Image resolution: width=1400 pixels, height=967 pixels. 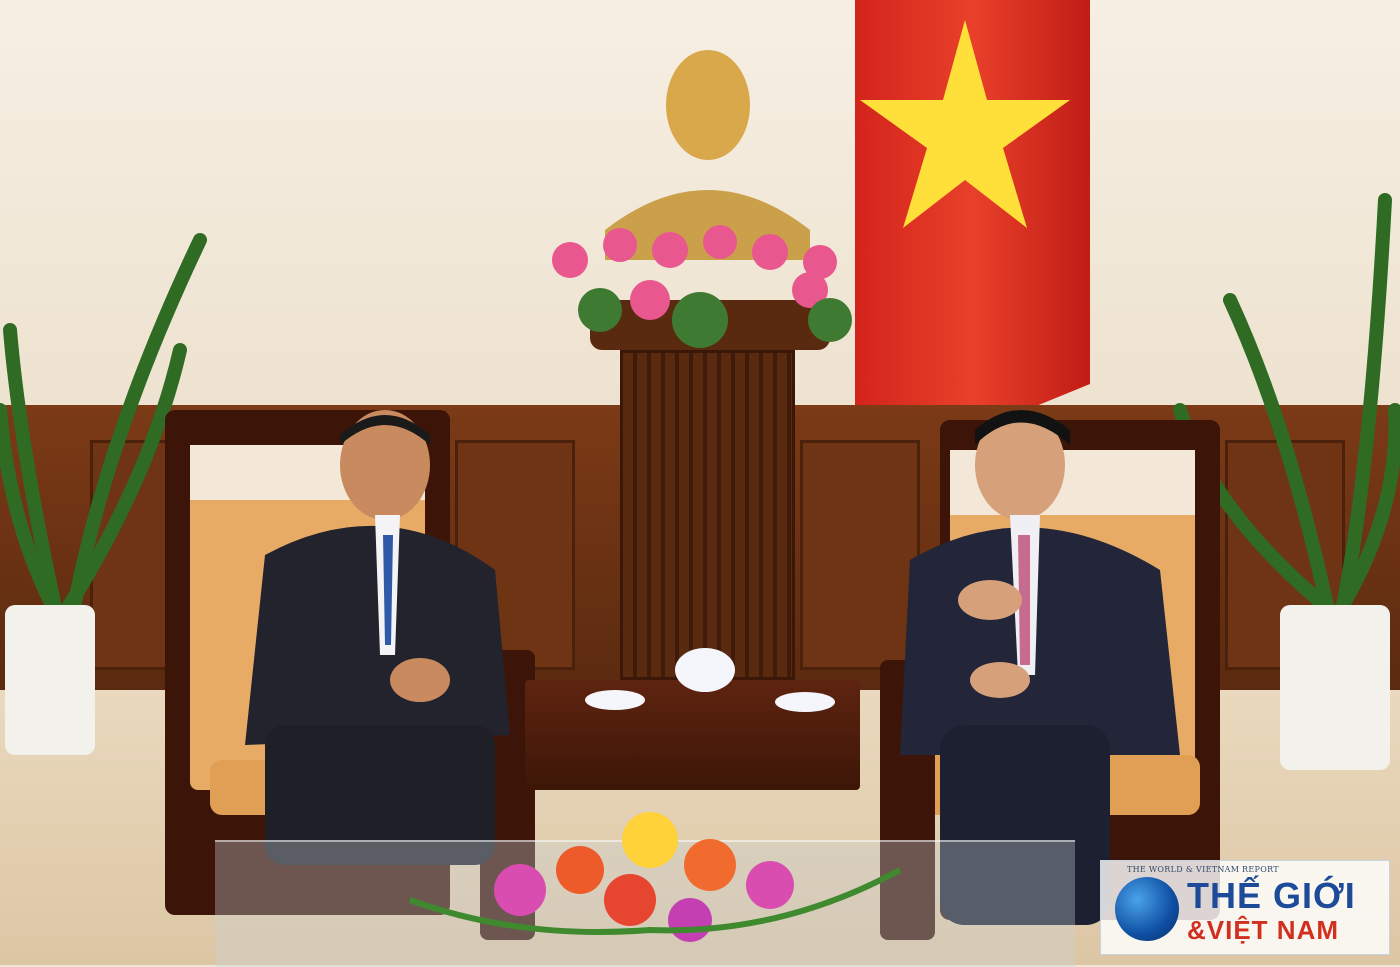 What do you see at coordinates (1203, 869) in the screenshot?
I see `watermark-caption: THE WORLD & VIETNAM REPORT` at bounding box center [1203, 869].